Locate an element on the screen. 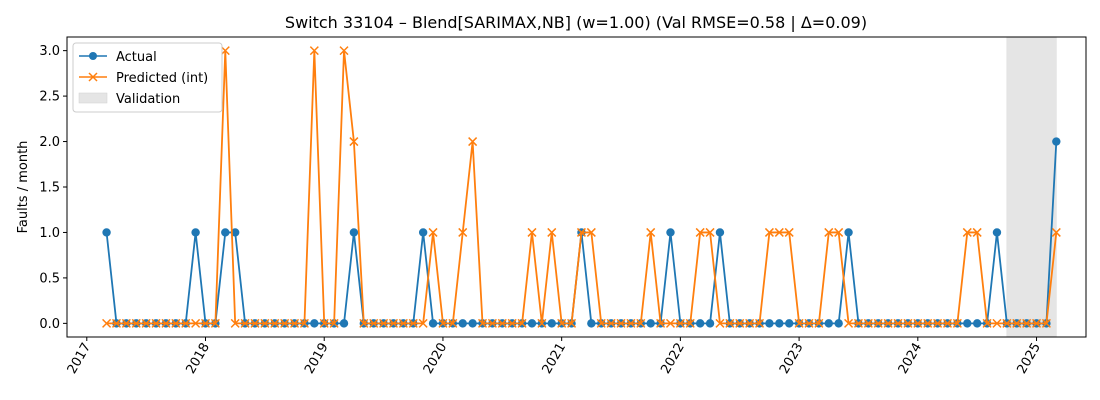  legend-box is located at coordinates (147, 77).